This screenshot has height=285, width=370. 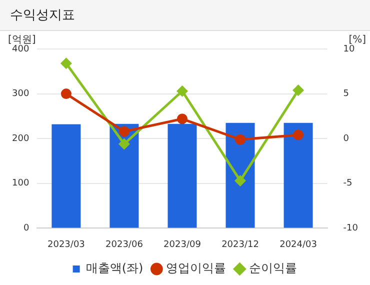 I want to click on y2-axis-title: [%], so click(x=357, y=40).